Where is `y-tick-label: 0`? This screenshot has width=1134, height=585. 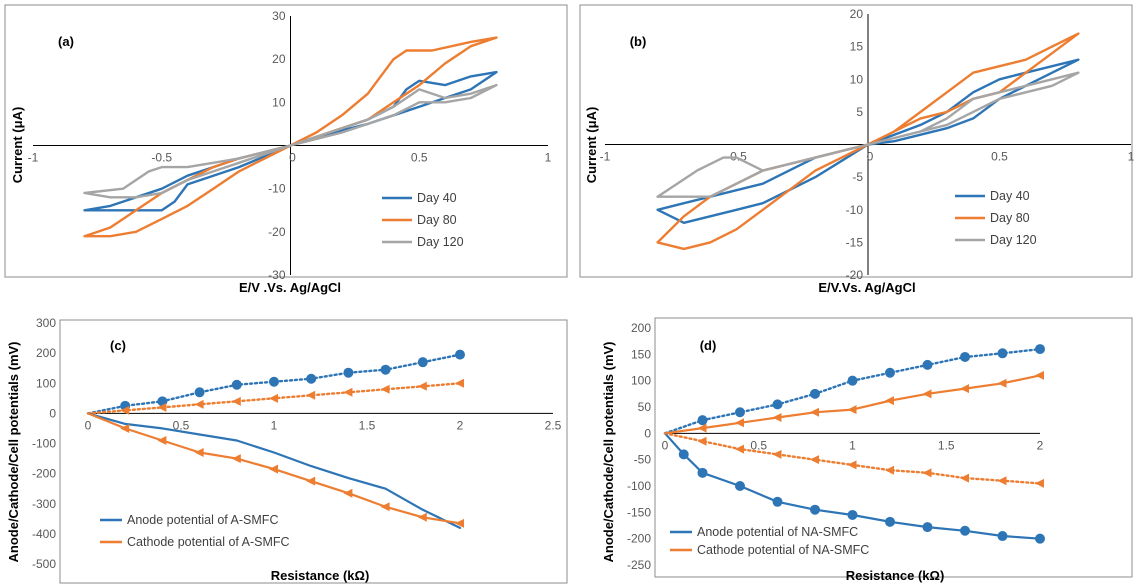 y-tick-label: 0 is located at coordinates (647, 433).